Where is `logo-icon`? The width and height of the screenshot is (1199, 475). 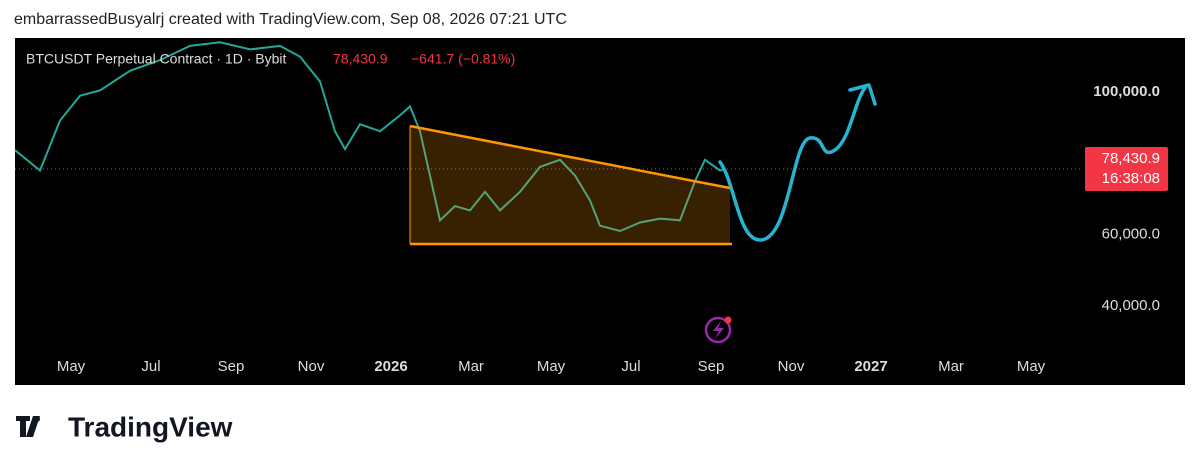 logo-icon is located at coordinates (28, 426).